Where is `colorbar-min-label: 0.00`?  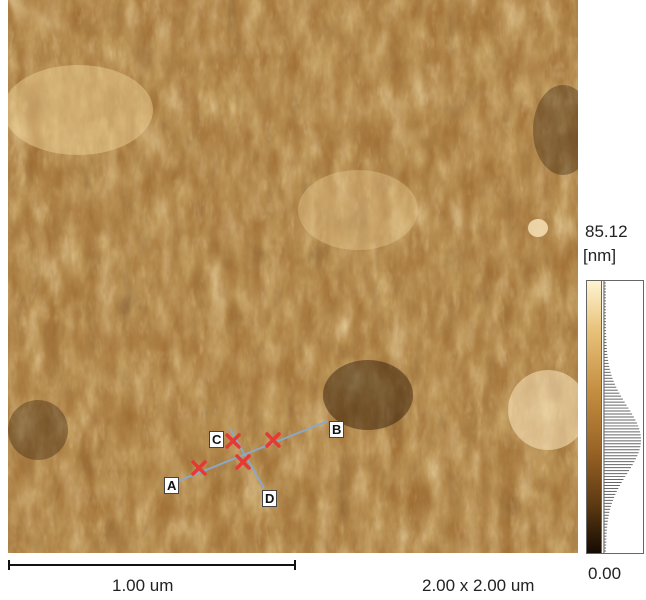 colorbar-min-label: 0.00 is located at coordinates (605, 573).